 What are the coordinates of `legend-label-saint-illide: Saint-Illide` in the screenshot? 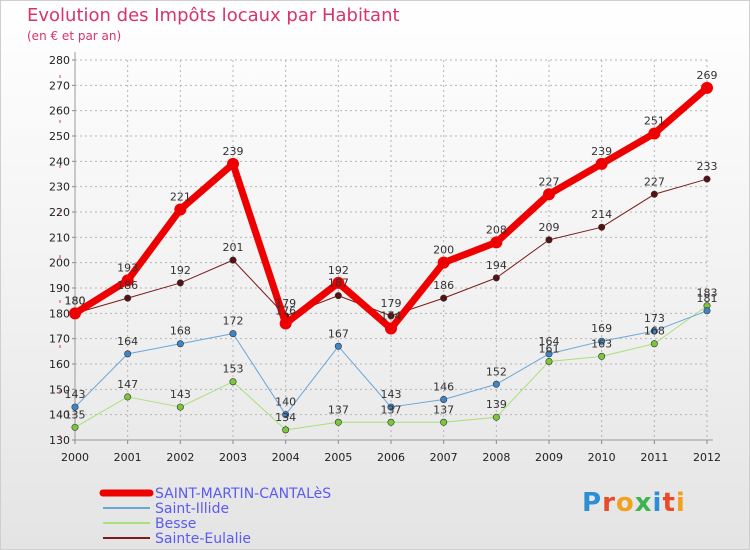 It's located at (192, 509).